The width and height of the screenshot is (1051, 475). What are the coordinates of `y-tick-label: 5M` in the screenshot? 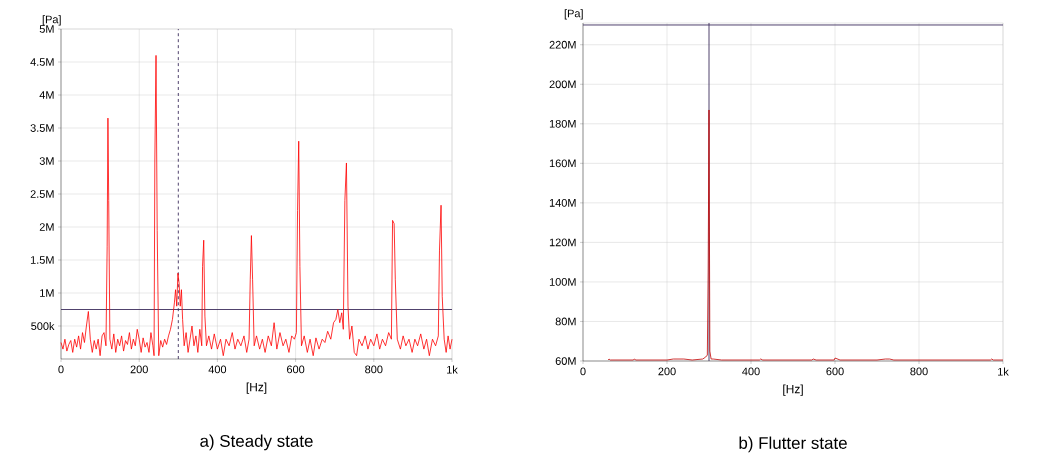 It's located at (46, 29).